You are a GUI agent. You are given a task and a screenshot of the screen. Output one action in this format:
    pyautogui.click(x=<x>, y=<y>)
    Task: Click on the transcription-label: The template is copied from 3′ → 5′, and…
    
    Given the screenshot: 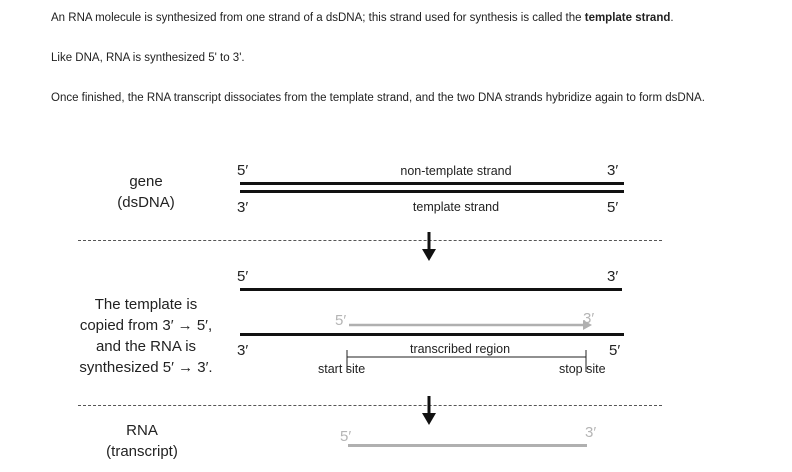 What is the action you would take?
    pyautogui.click(x=146, y=336)
    